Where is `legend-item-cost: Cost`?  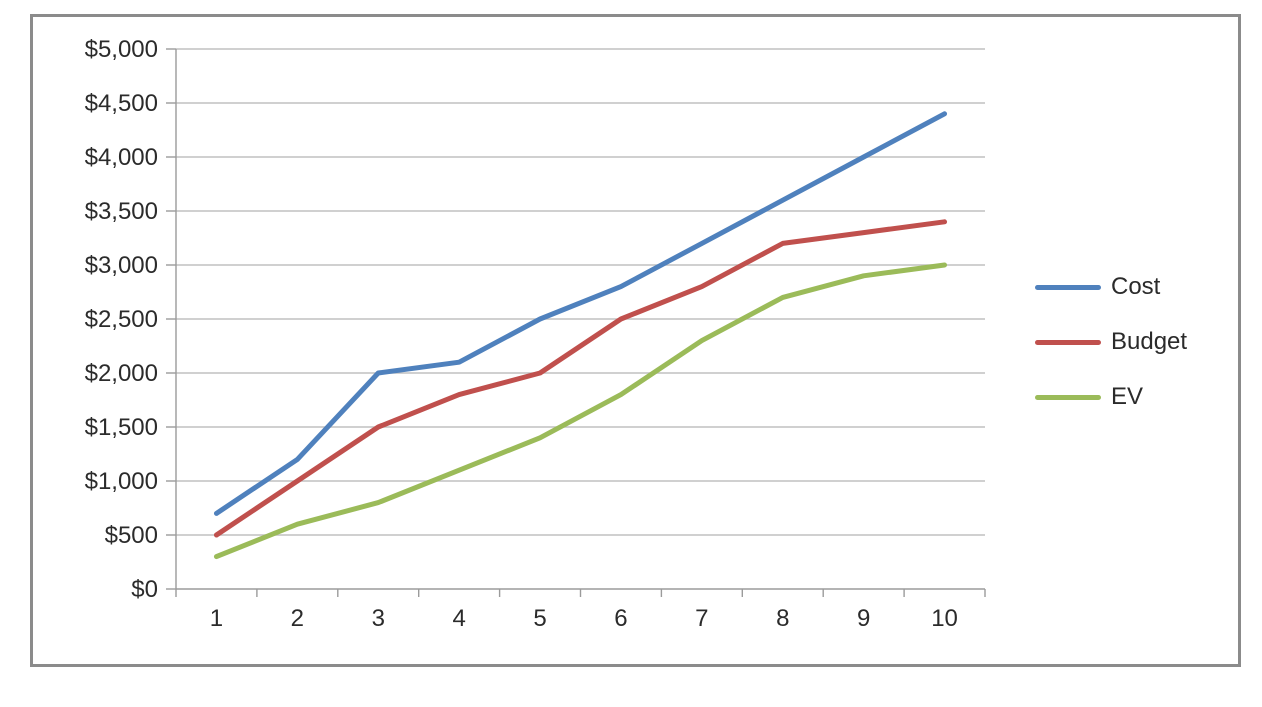 legend-item-cost: Cost is located at coordinates (1097, 287).